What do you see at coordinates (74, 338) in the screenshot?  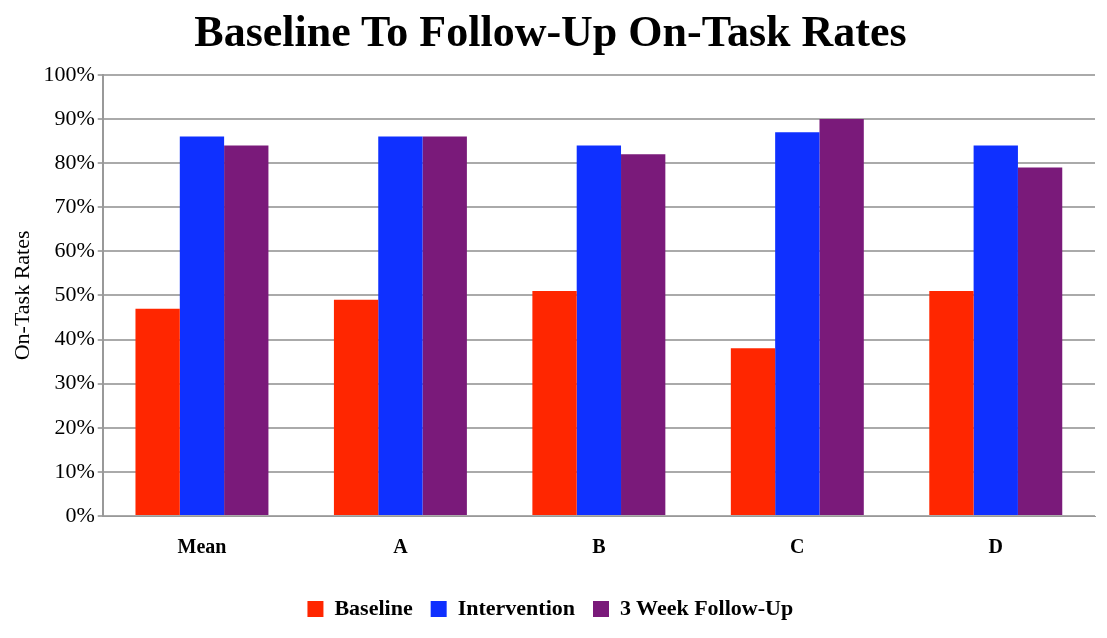 I see `y-tick-label: 40%` at bounding box center [74, 338].